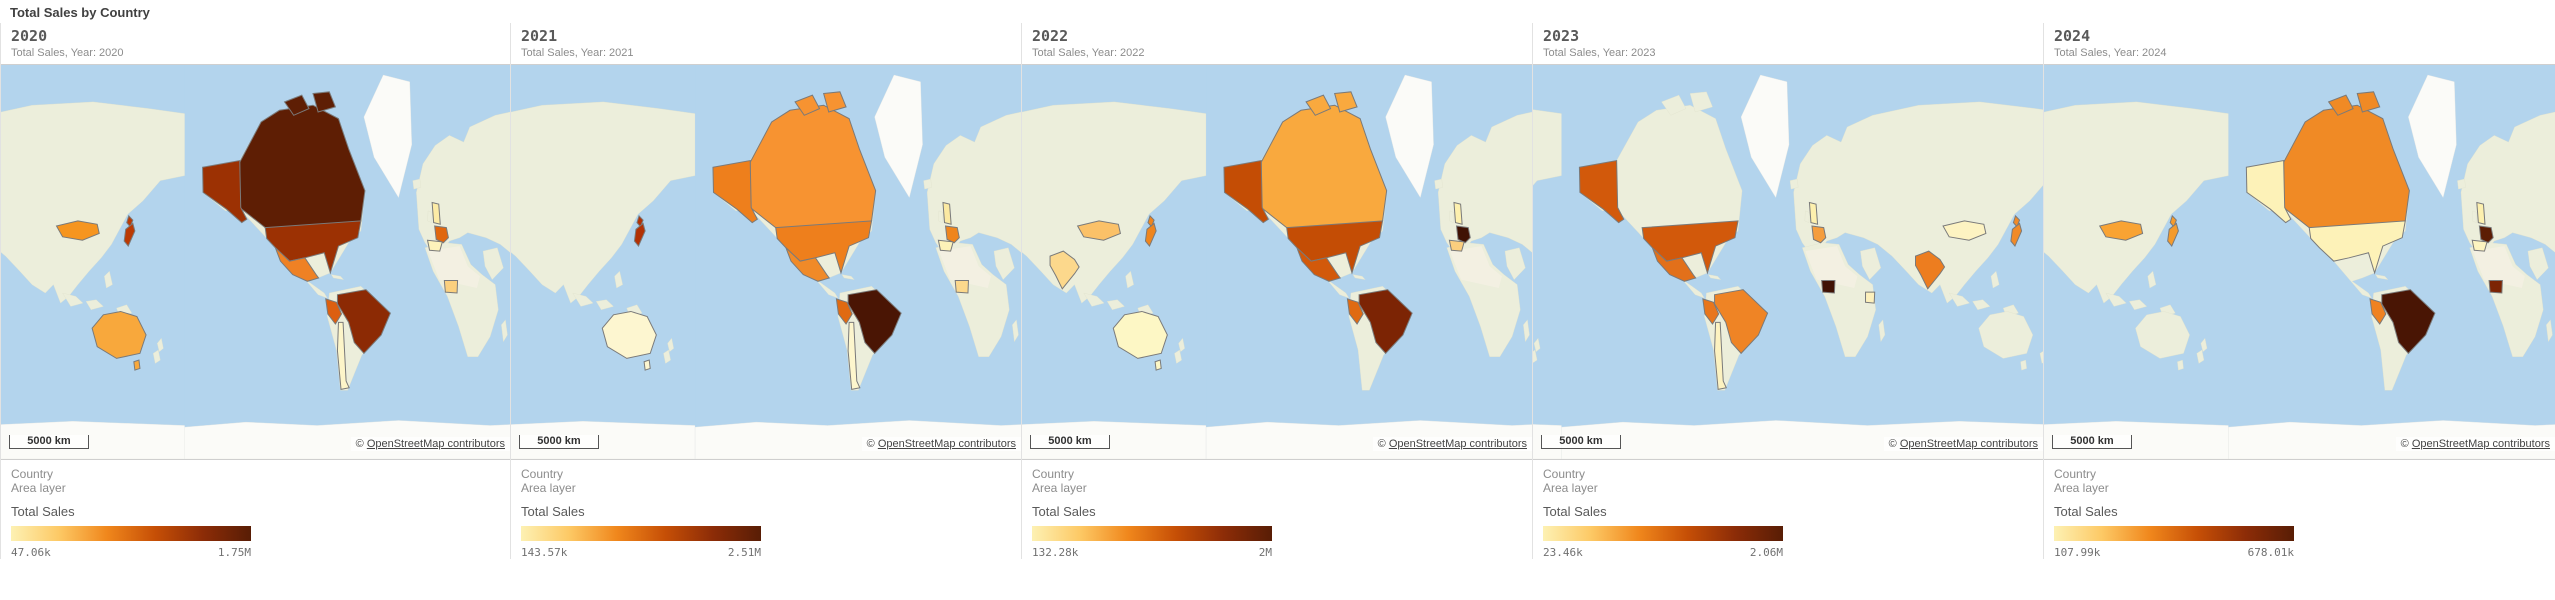 Image resolution: width=2555 pixels, height=600 pixels. Describe the element at coordinates (539, 36) in the screenshot. I see `panel-title: 2021` at that location.